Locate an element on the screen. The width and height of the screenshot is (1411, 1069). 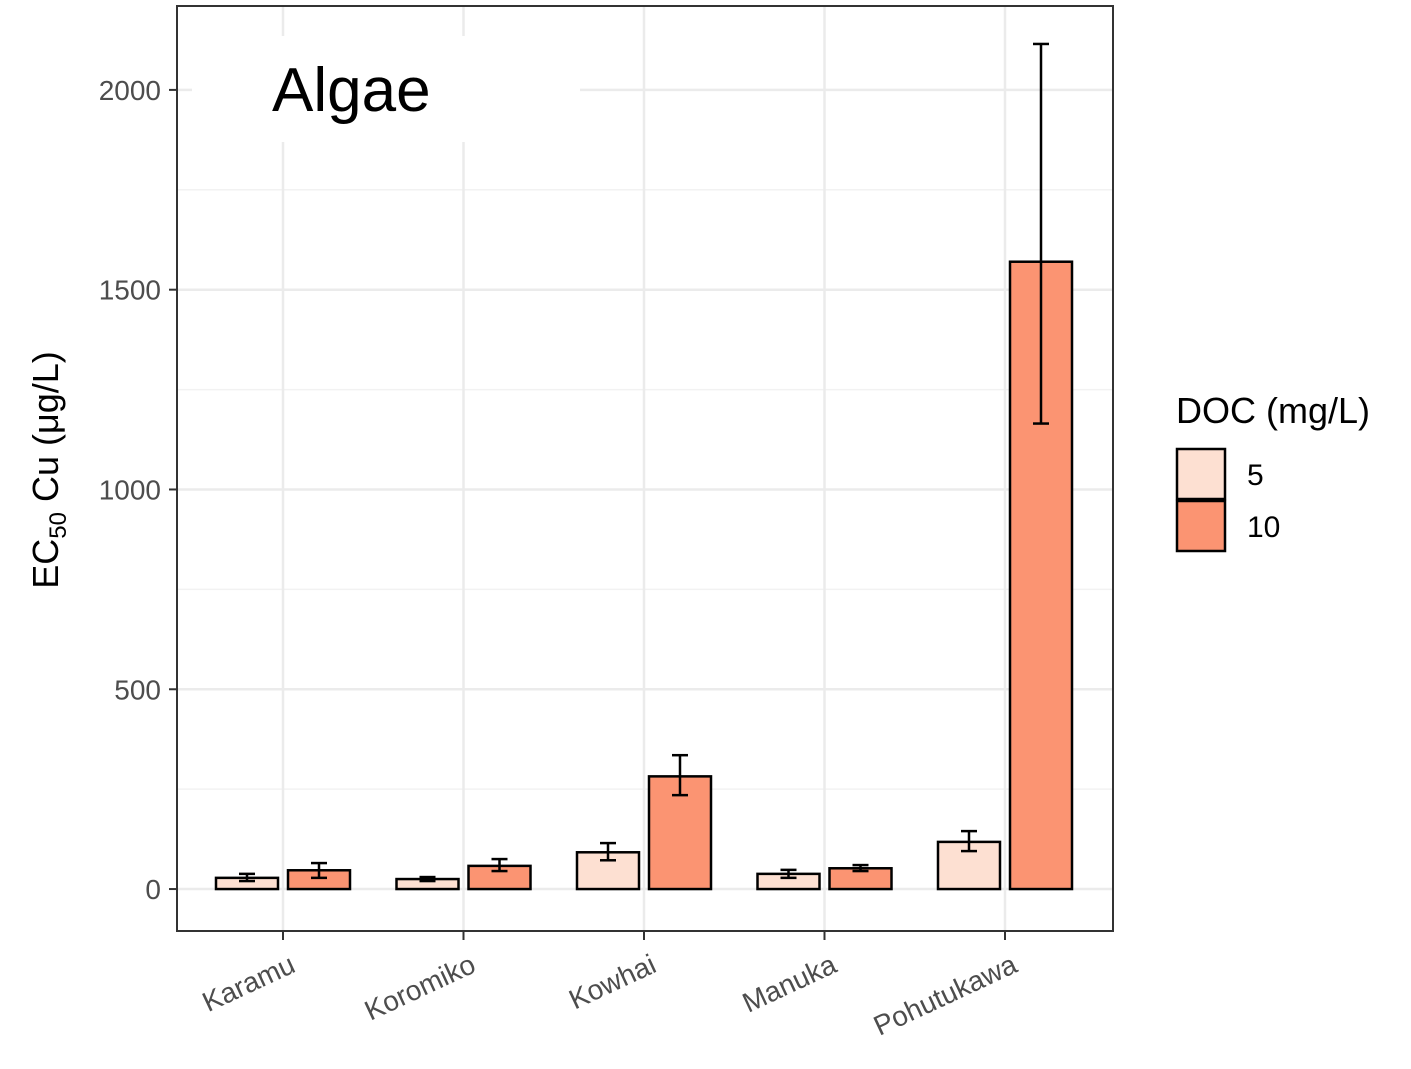
x-tick-label: Kowhai is located at coordinates (612, 981).